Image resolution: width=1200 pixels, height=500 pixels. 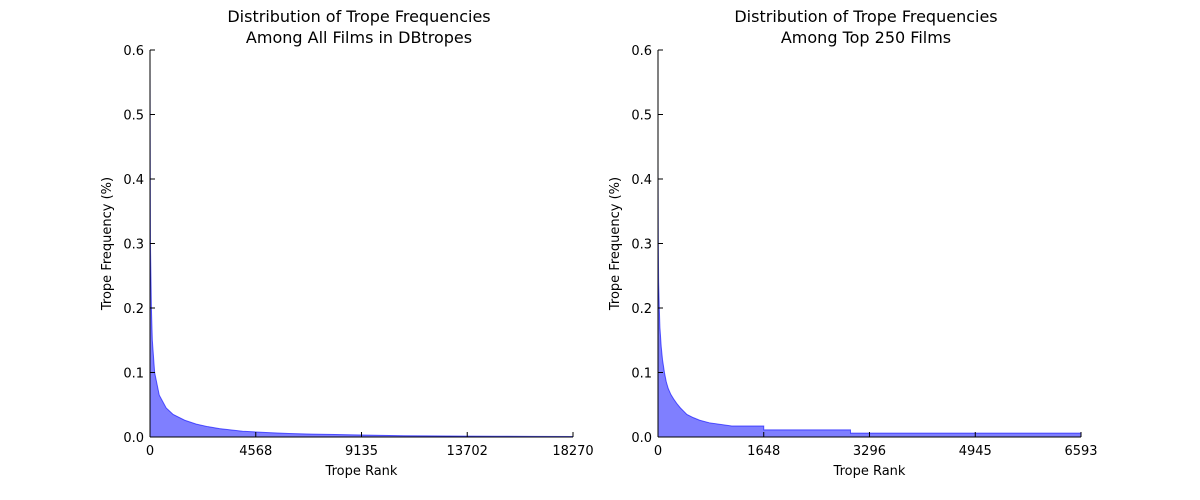 I want to click on chart-title-line2: Among All Films in DBtropes, so click(x=359, y=37).